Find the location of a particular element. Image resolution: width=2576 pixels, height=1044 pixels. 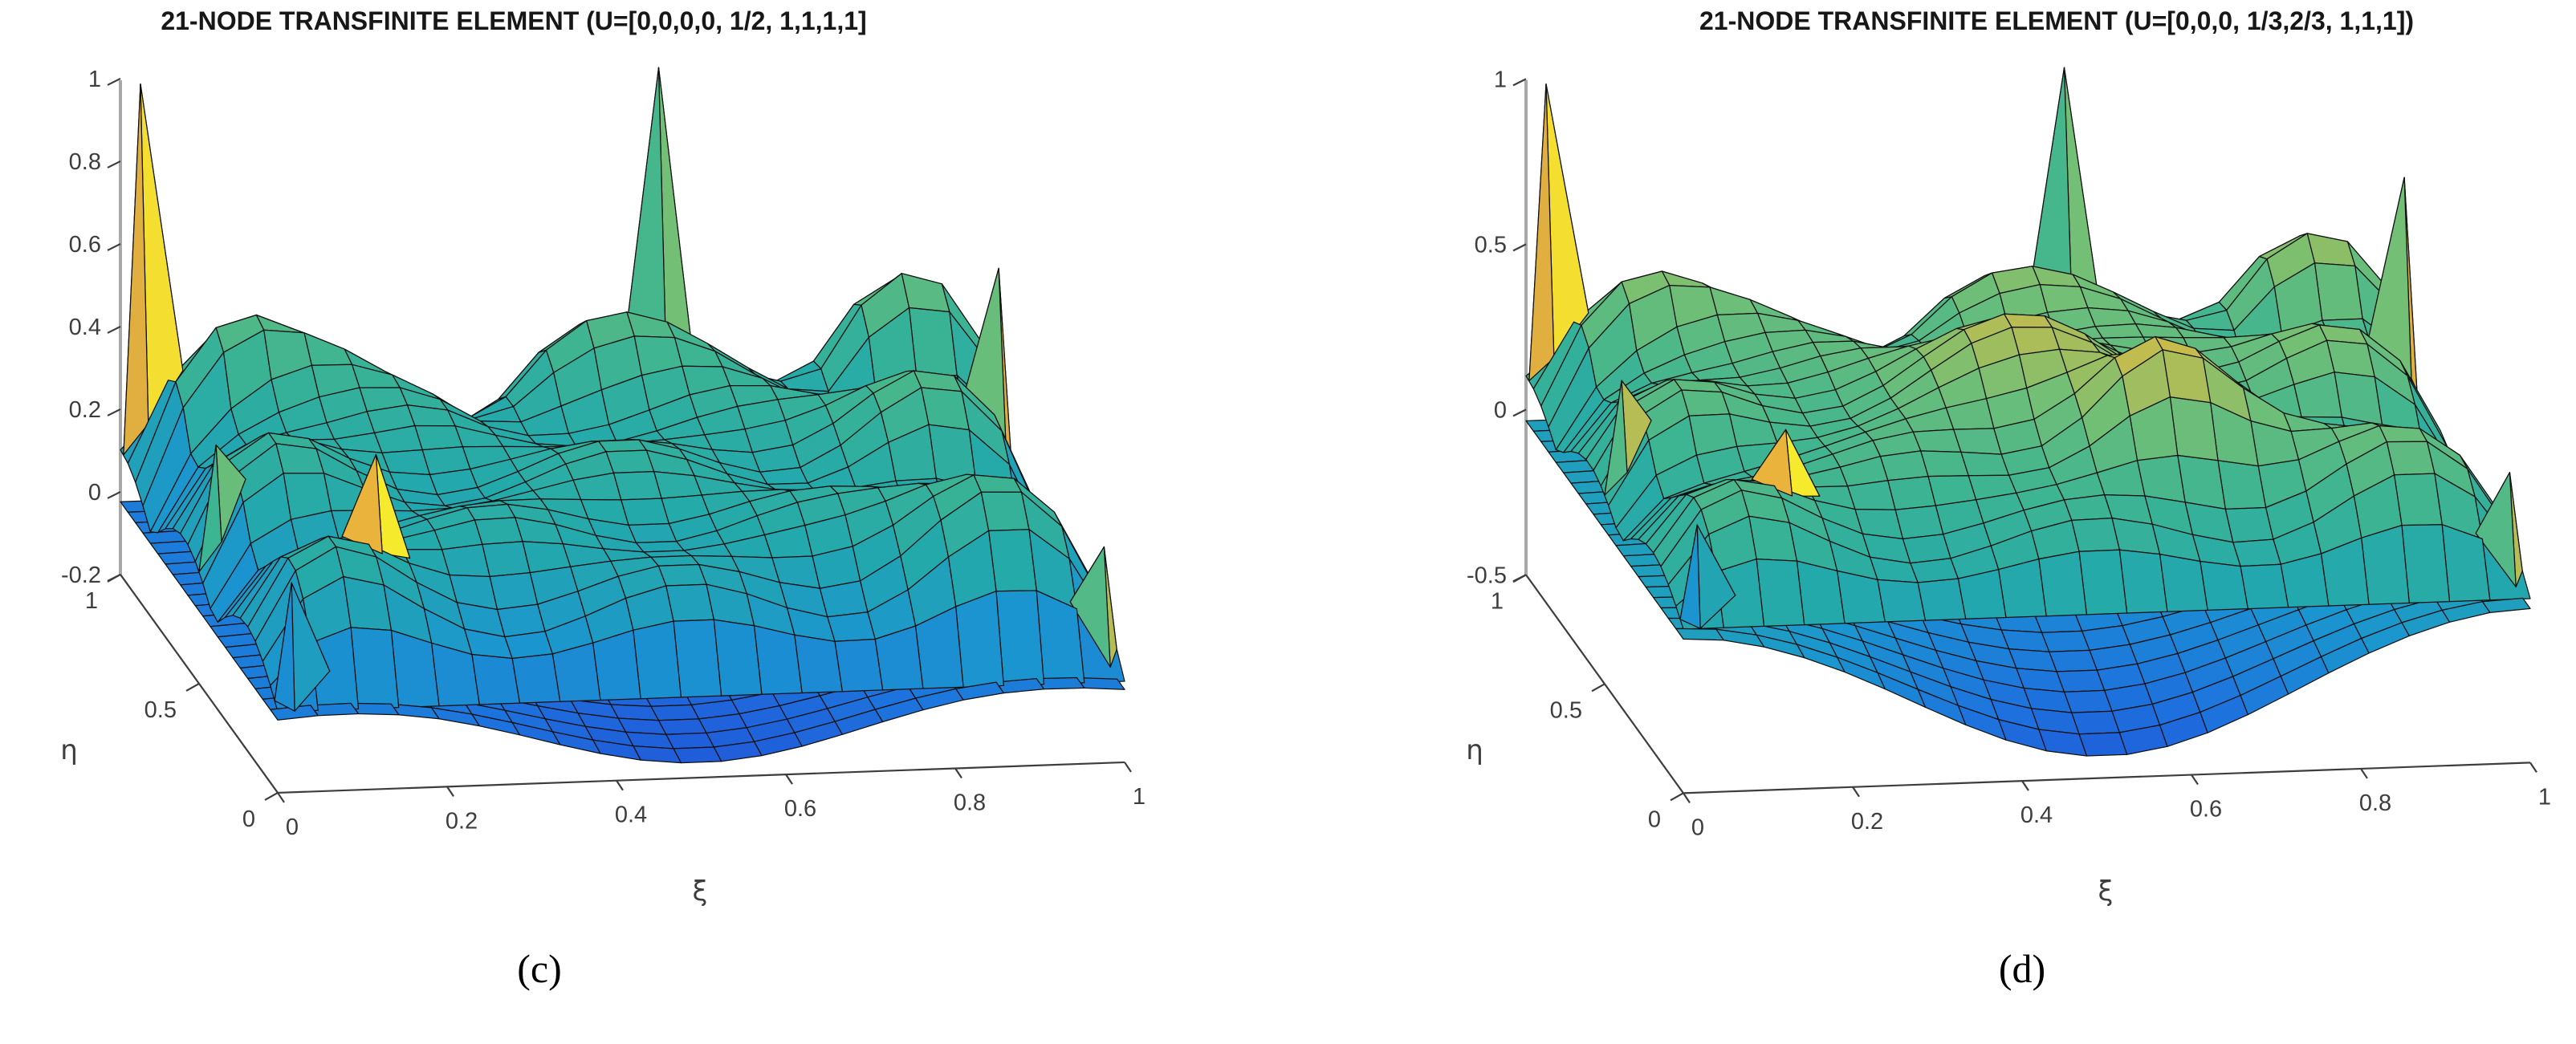

z-tick-label: 0.8 is located at coordinates (85, 162).